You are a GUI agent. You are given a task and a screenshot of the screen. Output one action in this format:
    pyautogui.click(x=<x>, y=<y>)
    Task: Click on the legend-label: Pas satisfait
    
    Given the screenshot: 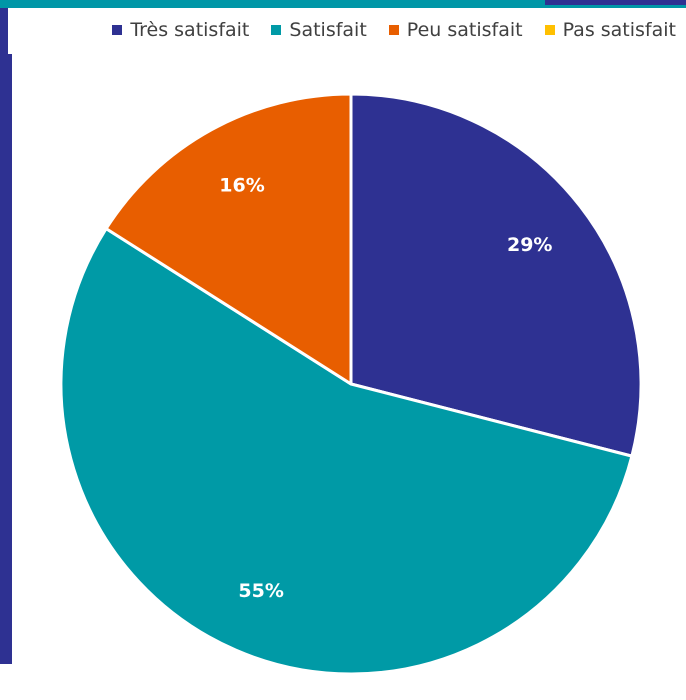 What is the action you would take?
    pyautogui.click(x=619, y=30)
    